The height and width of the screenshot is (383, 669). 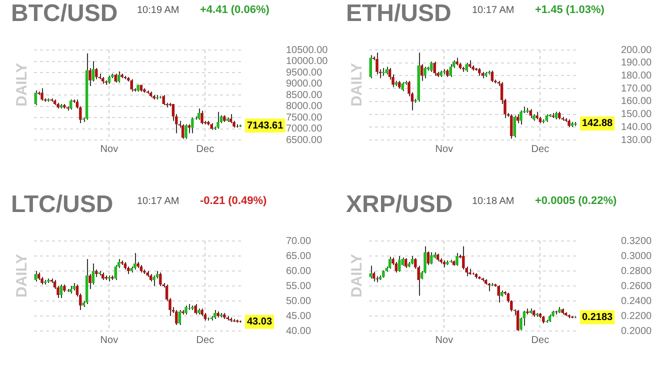 What do you see at coordinates (64, 14) in the screenshot?
I see `chart-title: BTC/USD` at bounding box center [64, 14].